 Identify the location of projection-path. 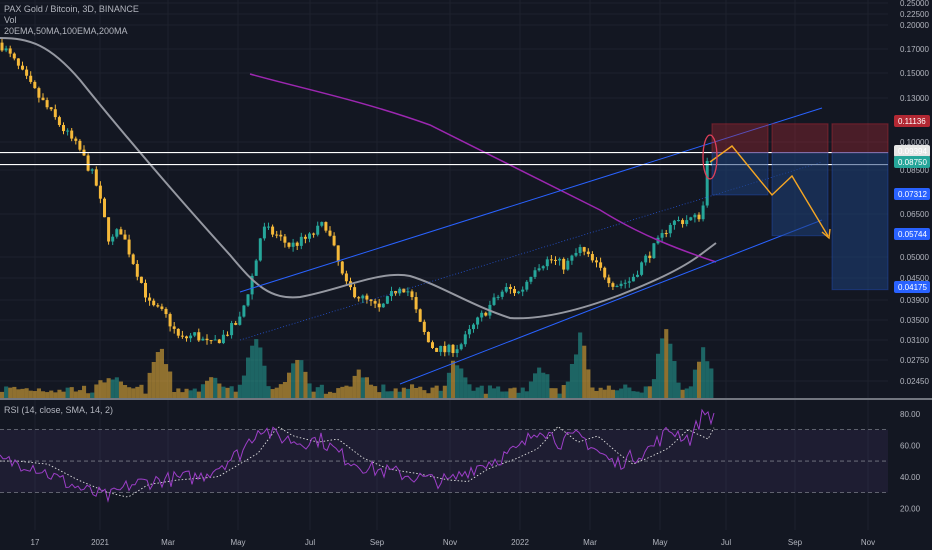
(769, 191).